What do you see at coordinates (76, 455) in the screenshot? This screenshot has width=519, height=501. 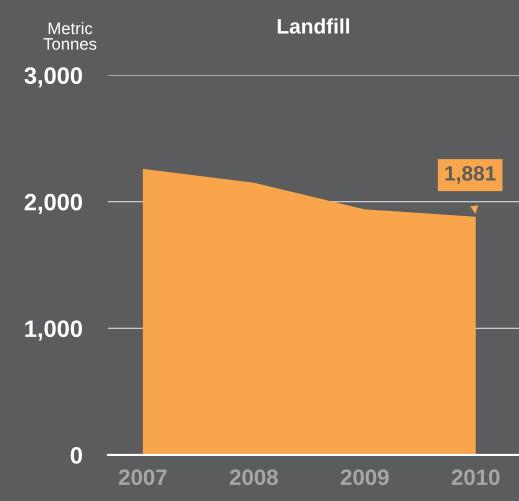 I see `y-tick-label: 0` at bounding box center [76, 455].